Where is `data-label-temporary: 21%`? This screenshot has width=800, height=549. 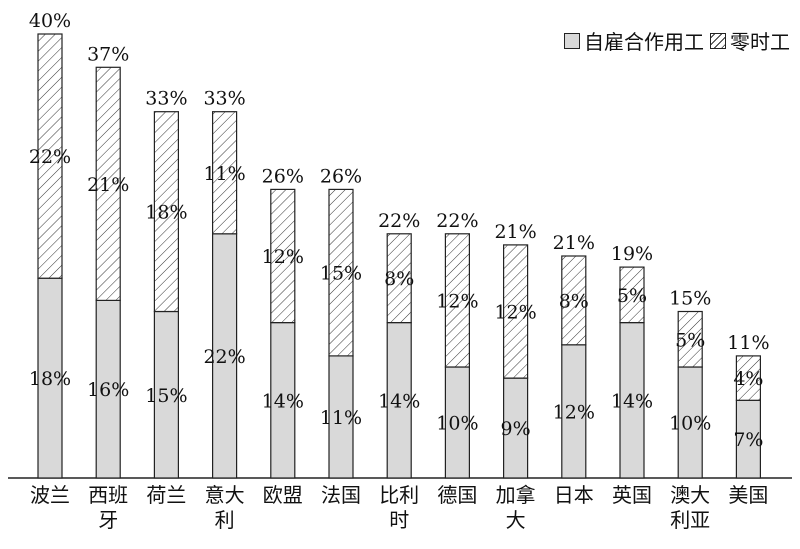
data-label-temporary: 21% is located at coordinates (108, 185).